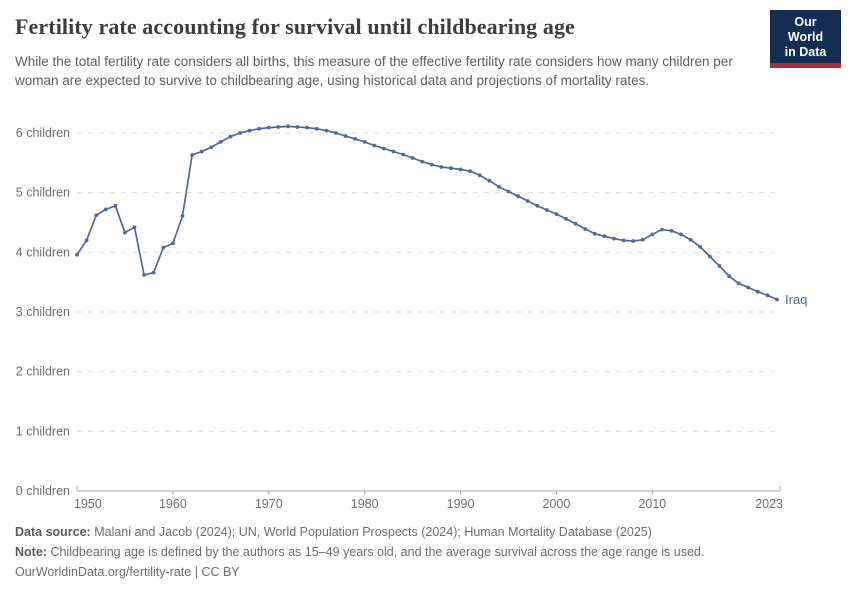  Describe the element at coordinates (479, 175) in the screenshot. I see `iraq-point-1992` at that location.